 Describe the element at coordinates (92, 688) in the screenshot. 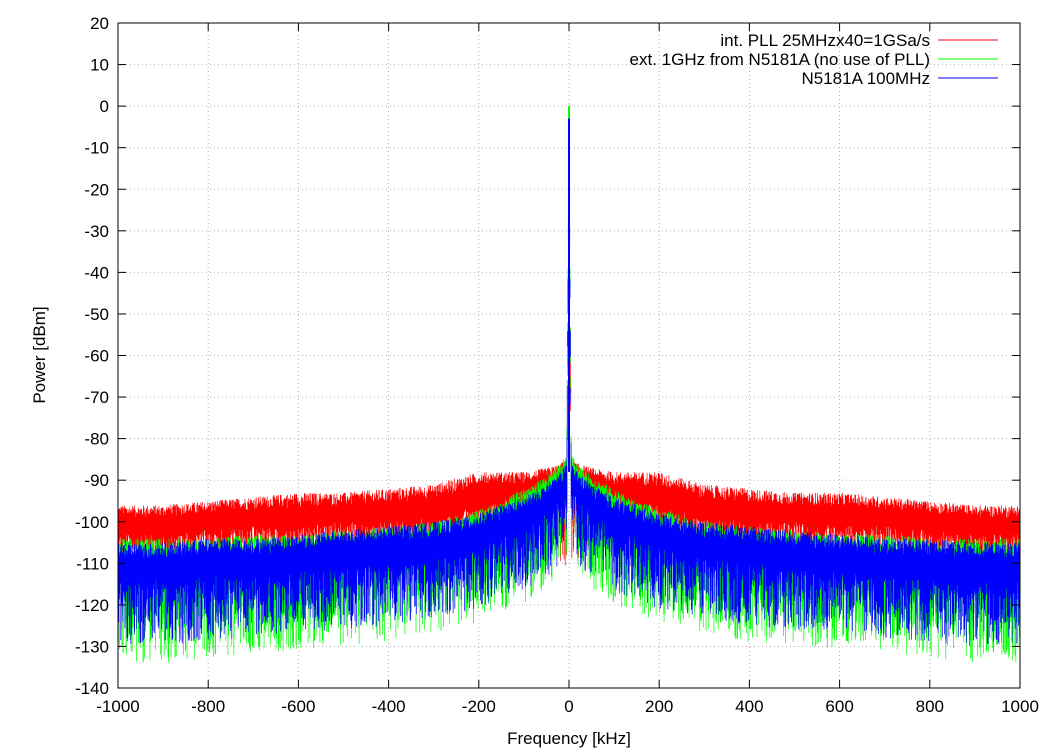

I see `y-tick-label: -140` at that location.